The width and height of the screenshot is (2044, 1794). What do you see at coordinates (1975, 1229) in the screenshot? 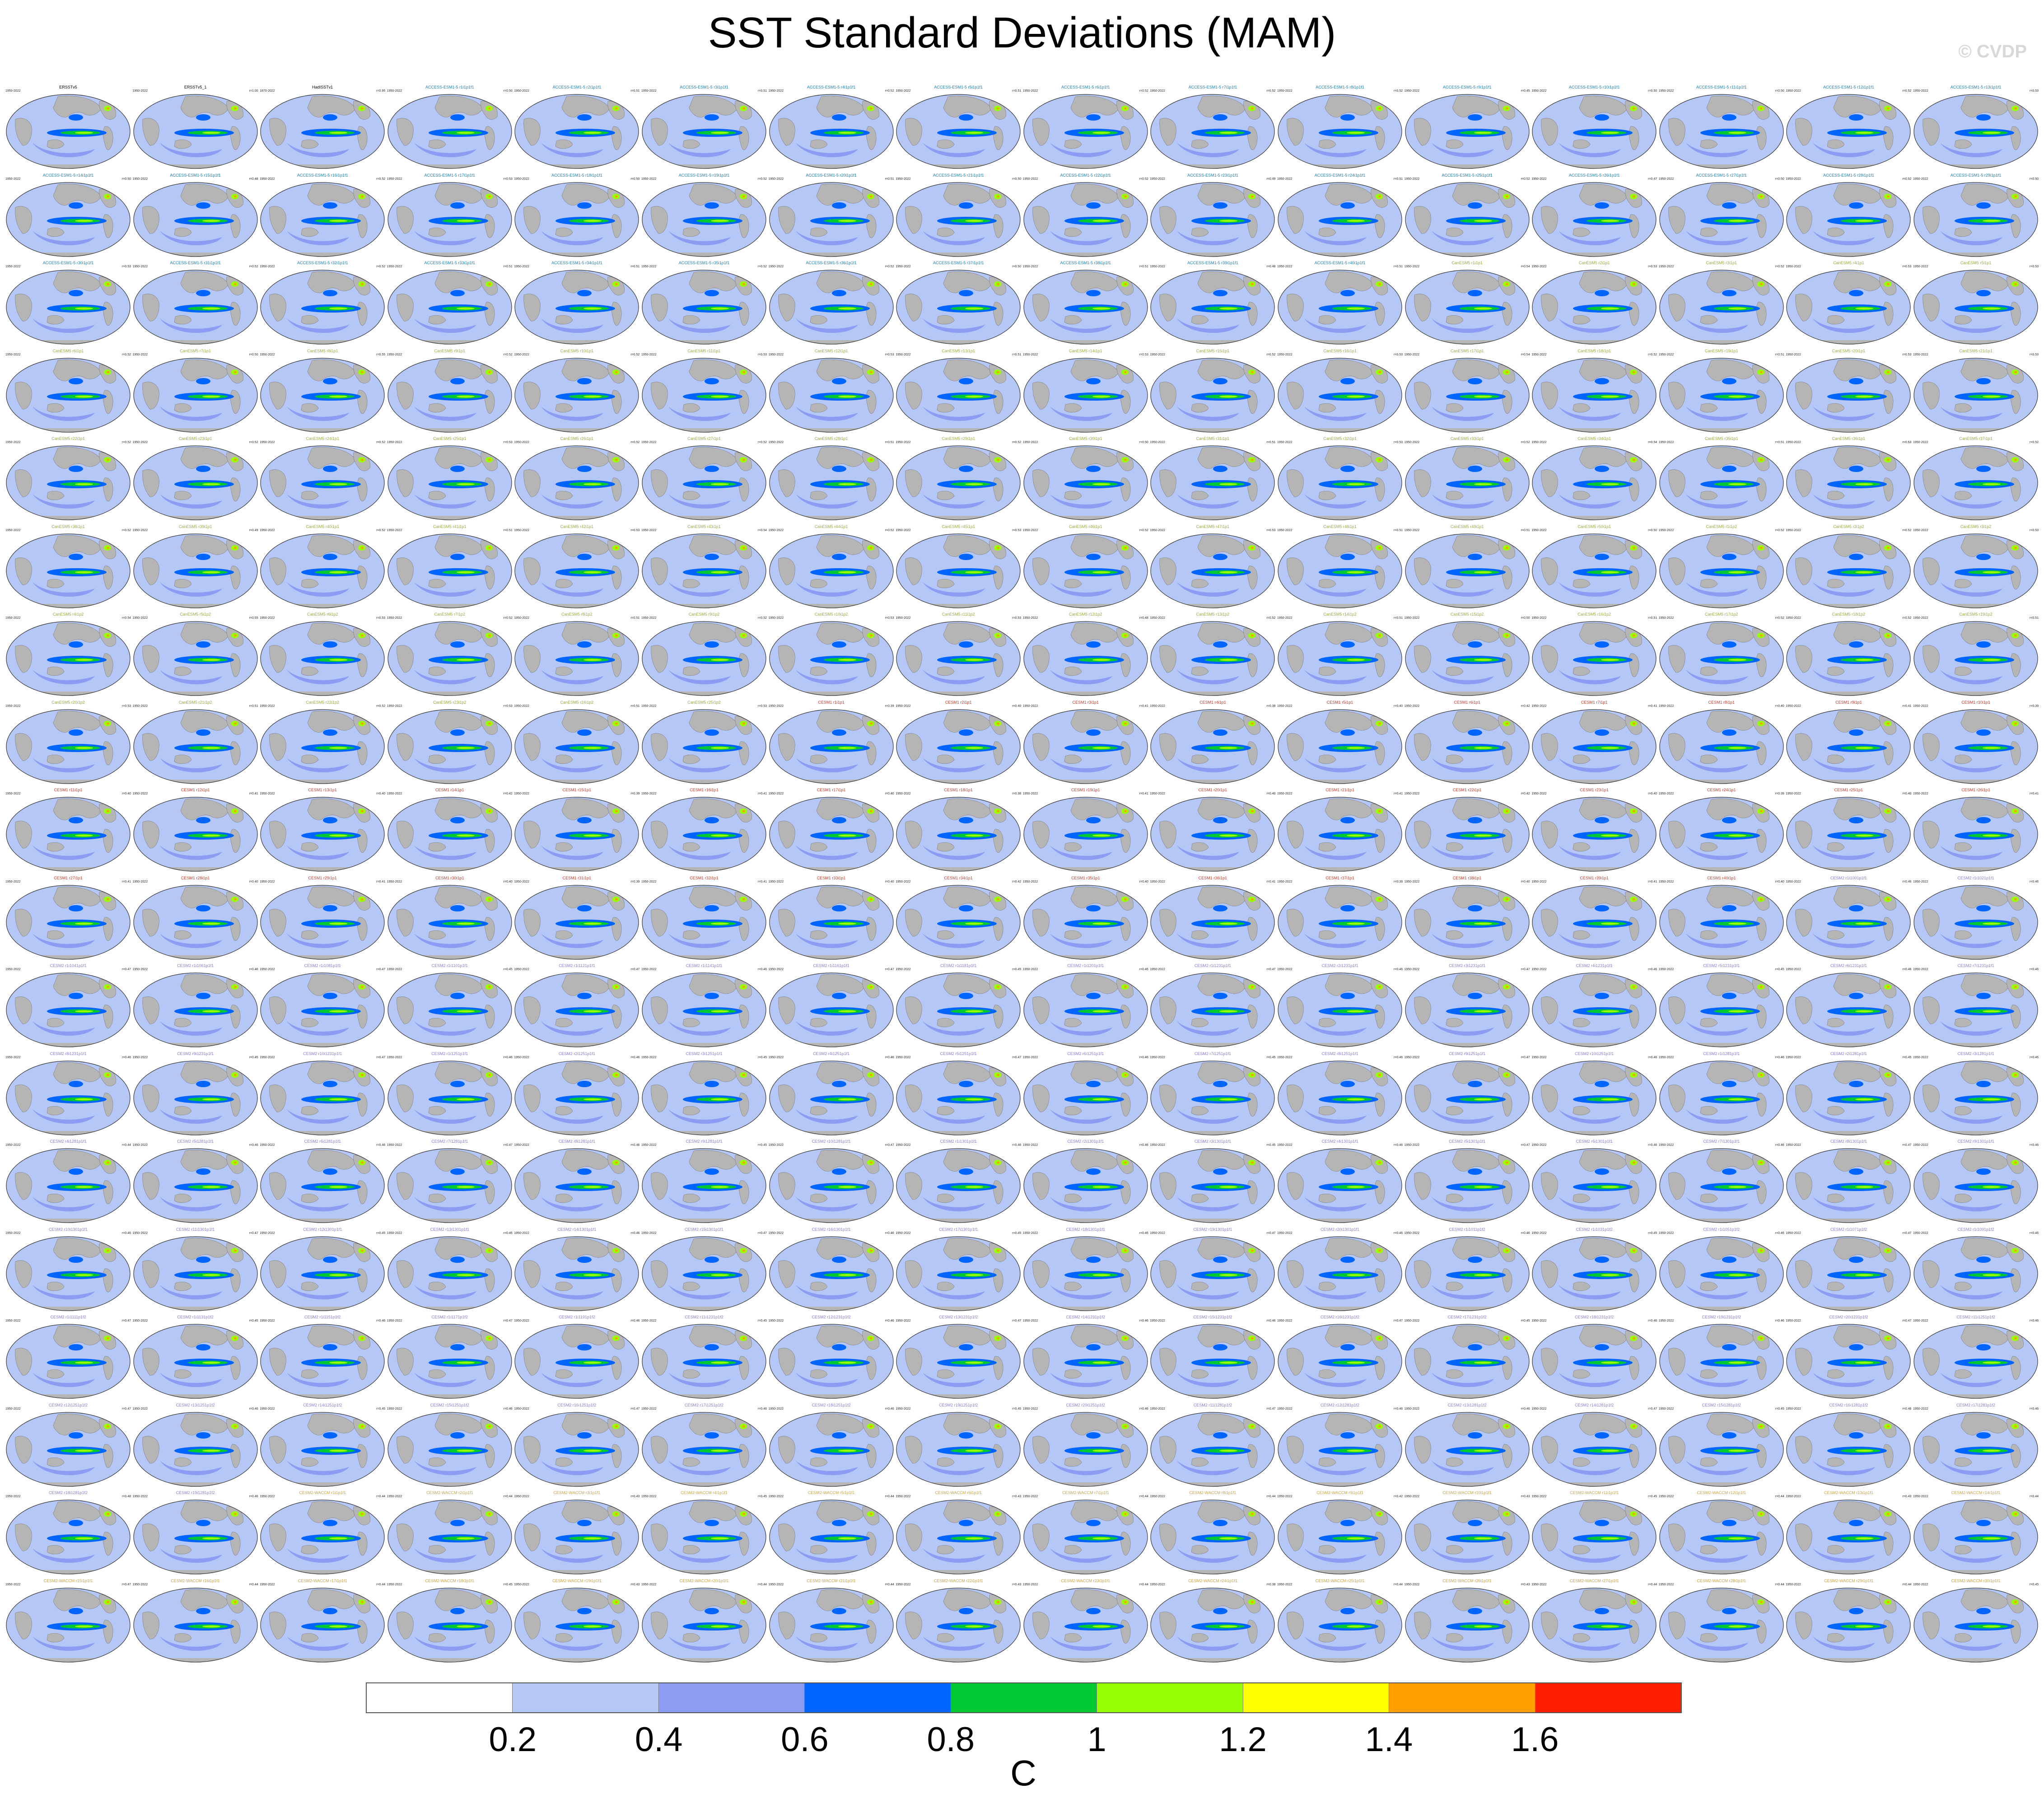
I see `panel-title: CESM2 r1i1091p1f2` at bounding box center [1975, 1229].